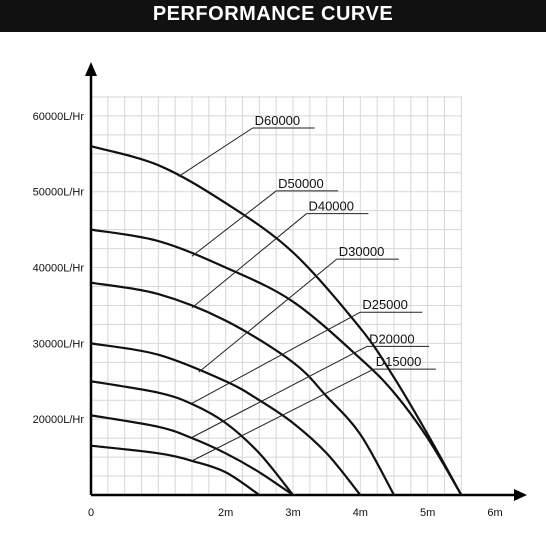  I want to click on x-tick-label: 5m, so click(427, 513).